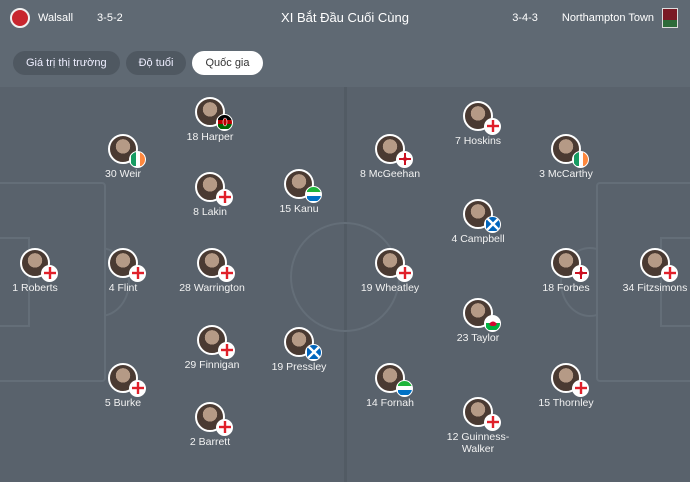 This screenshot has width=690, height=482. Describe the element at coordinates (212, 365) in the screenshot. I see `player-name: 29 Finnigan` at that location.